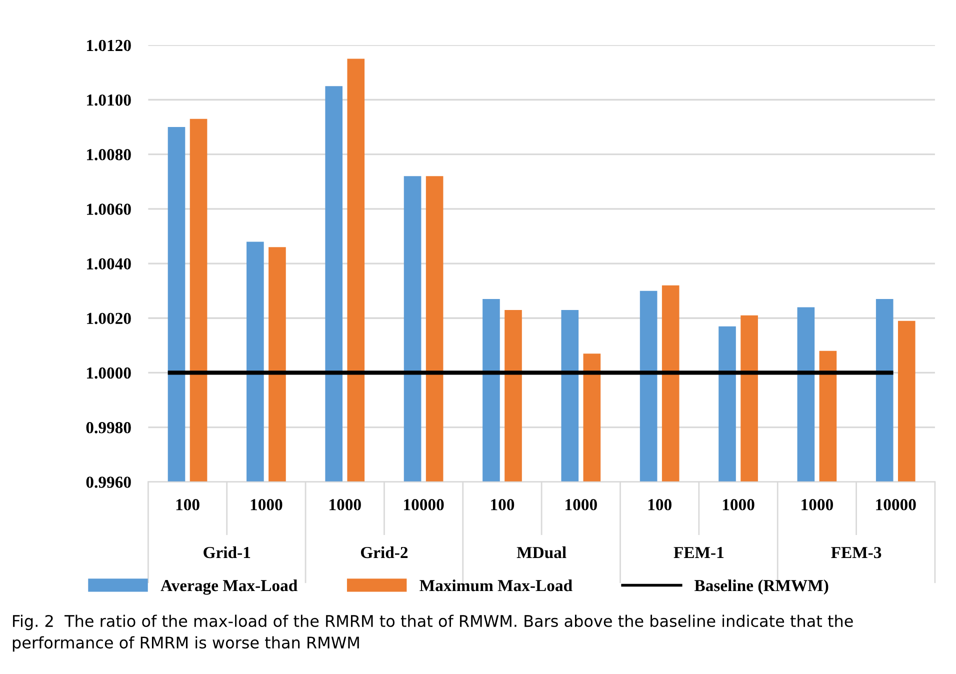 This screenshot has height=674, width=956. Describe the element at coordinates (108, 482) in the screenshot. I see `y-tick-label: 0.9960` at that location.